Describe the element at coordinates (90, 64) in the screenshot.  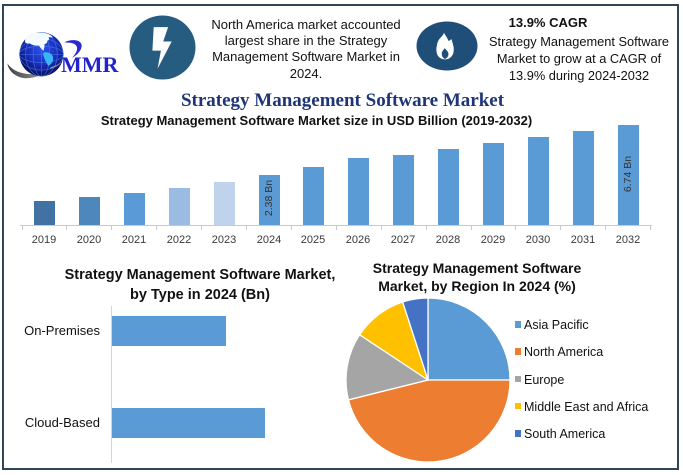
I see `svg-text: MMR` at that location.